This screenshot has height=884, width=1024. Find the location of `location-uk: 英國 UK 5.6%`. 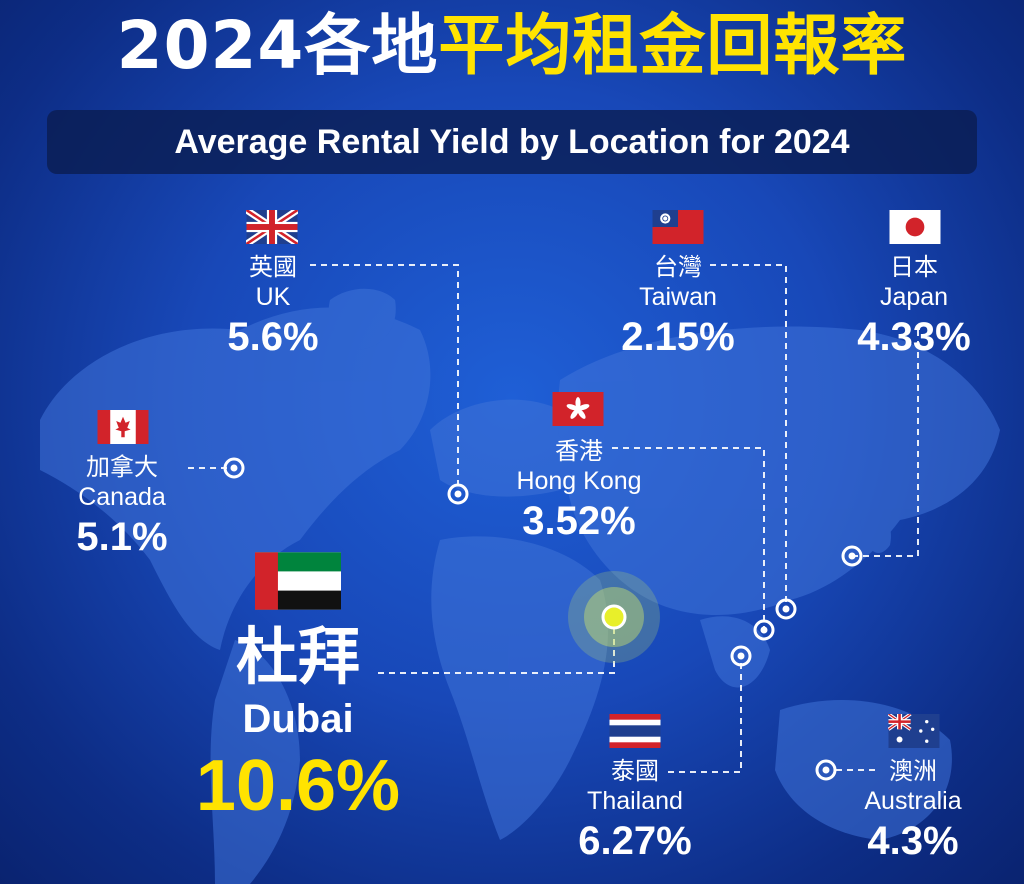

location-uk: 英國 UK 5.6% is located at coordinates (273, 307).